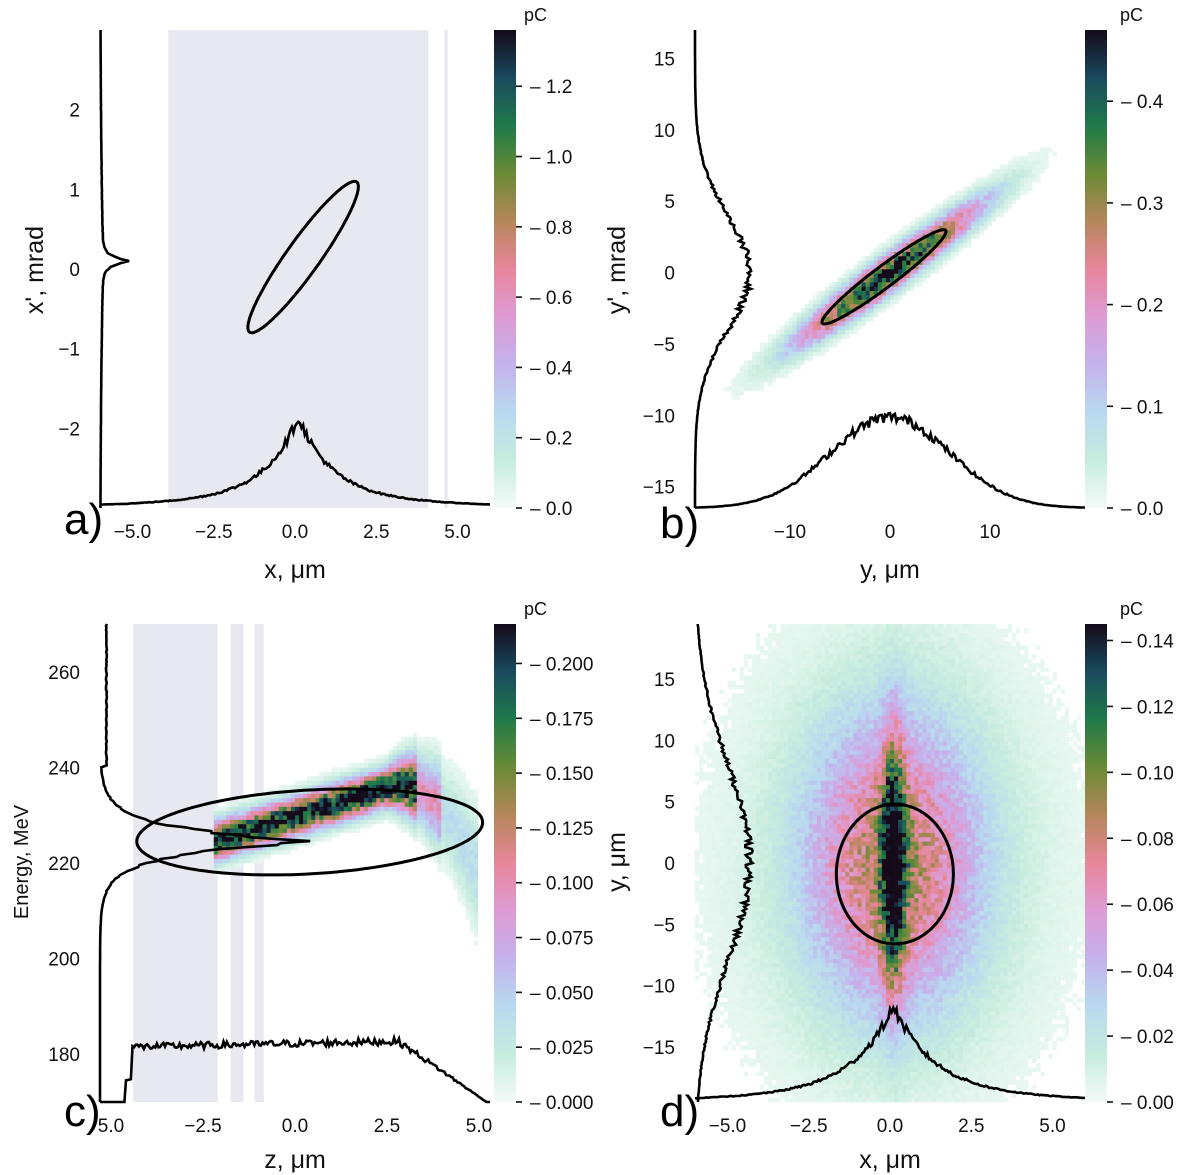 This screenshot has width=1179, height=1175. What do you see at coordinates (561, 829) in the screenshot?
I see `colorbar-tick-label: – 0.125` at bounding box center [561, 829].